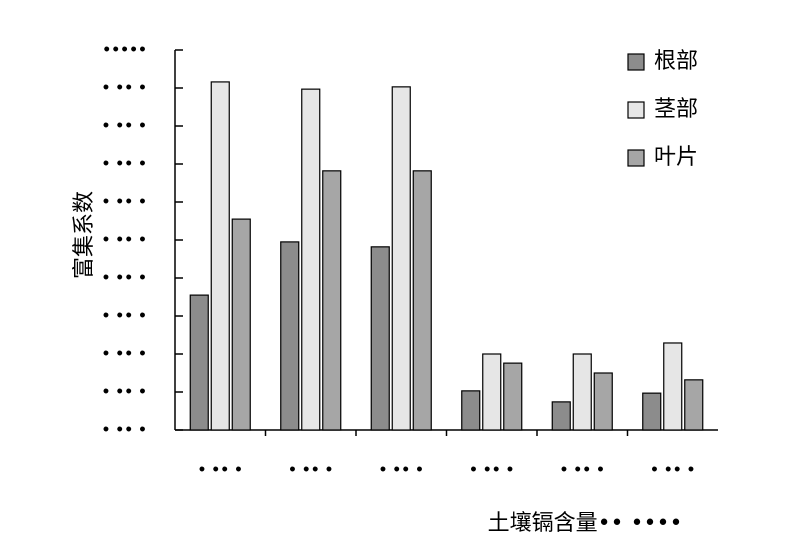  What do you see at coordinates (676, 61) in the screenshot?
I see `legend-label: 根部` at bounding box center [676, 61].